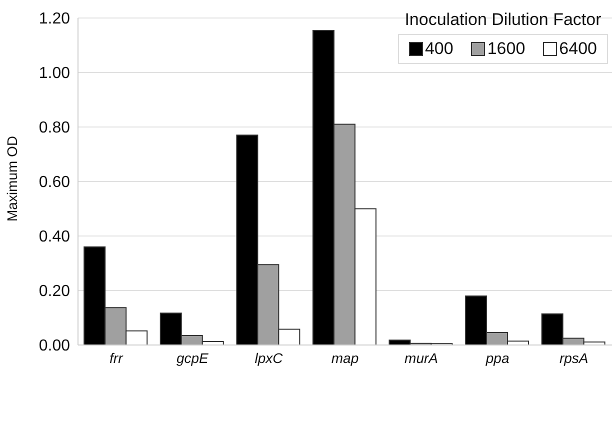 The width and height of the screenshot is (612, 431). I want to click on y-tick-label: 0.40, so click(54, 237).